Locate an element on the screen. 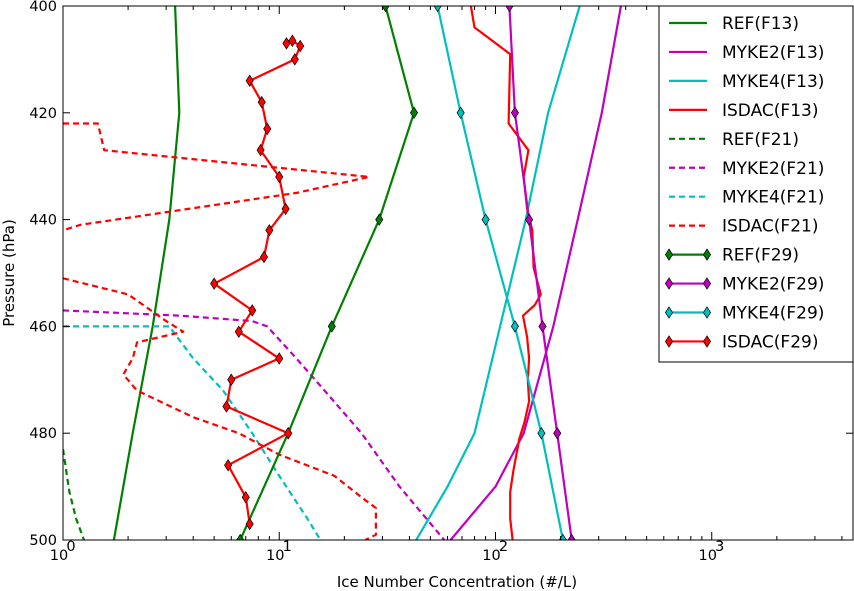 This screenshot has height=591, width=854. legend-label: MYKE4(F21) is located at coordinates (773, 198).